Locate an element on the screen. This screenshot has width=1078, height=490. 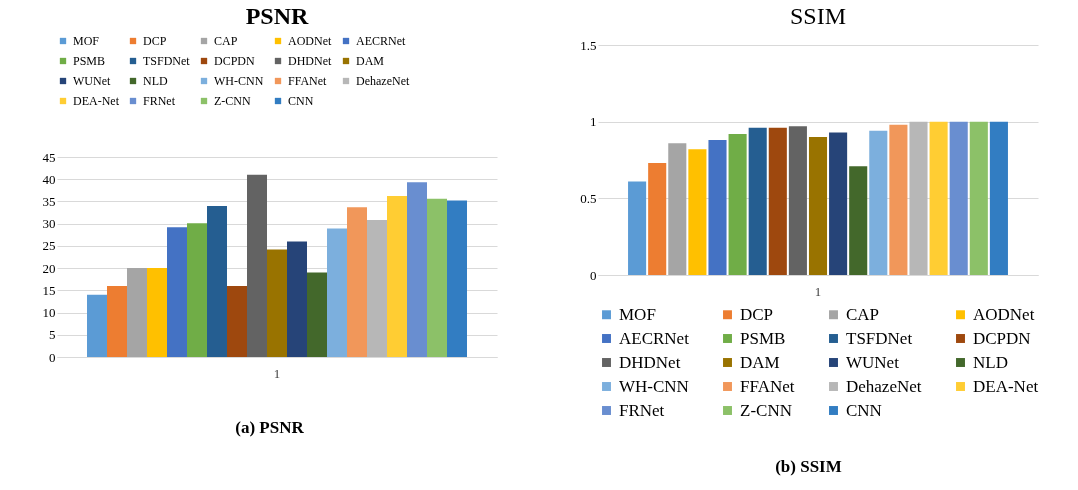
y-tick-label: 1 is located at coordinates (592, 122).